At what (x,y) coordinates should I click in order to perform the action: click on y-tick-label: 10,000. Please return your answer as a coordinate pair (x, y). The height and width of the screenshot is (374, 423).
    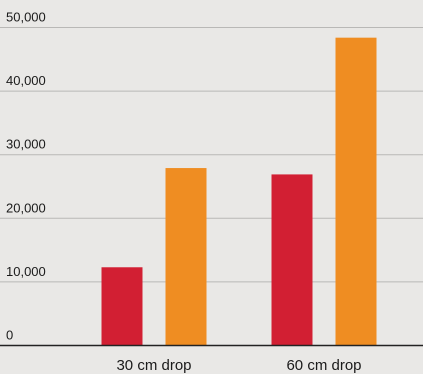
    Looking at the image, I should click on (26, 271).